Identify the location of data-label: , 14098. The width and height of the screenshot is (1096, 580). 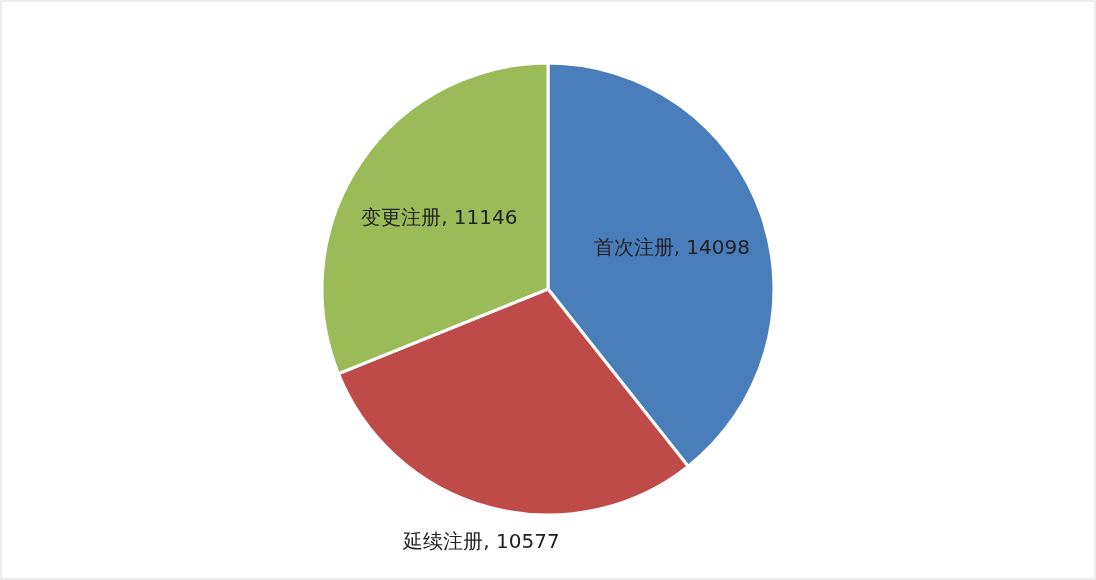
(711, 246).